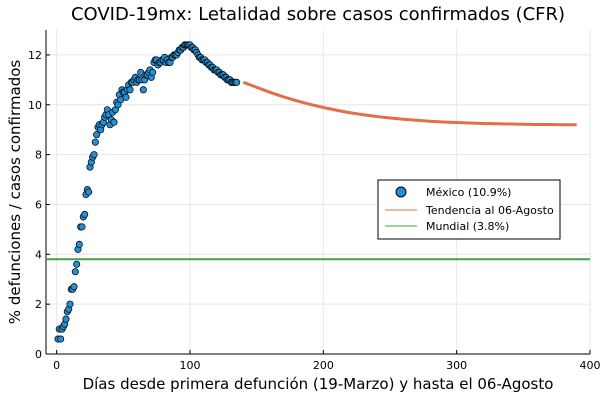 The image size is (600, 400). Describe the element at coordinates (15, 192) in the screenshot. I see `y-axis-label: % defunciones / casos confirmados` at that location.